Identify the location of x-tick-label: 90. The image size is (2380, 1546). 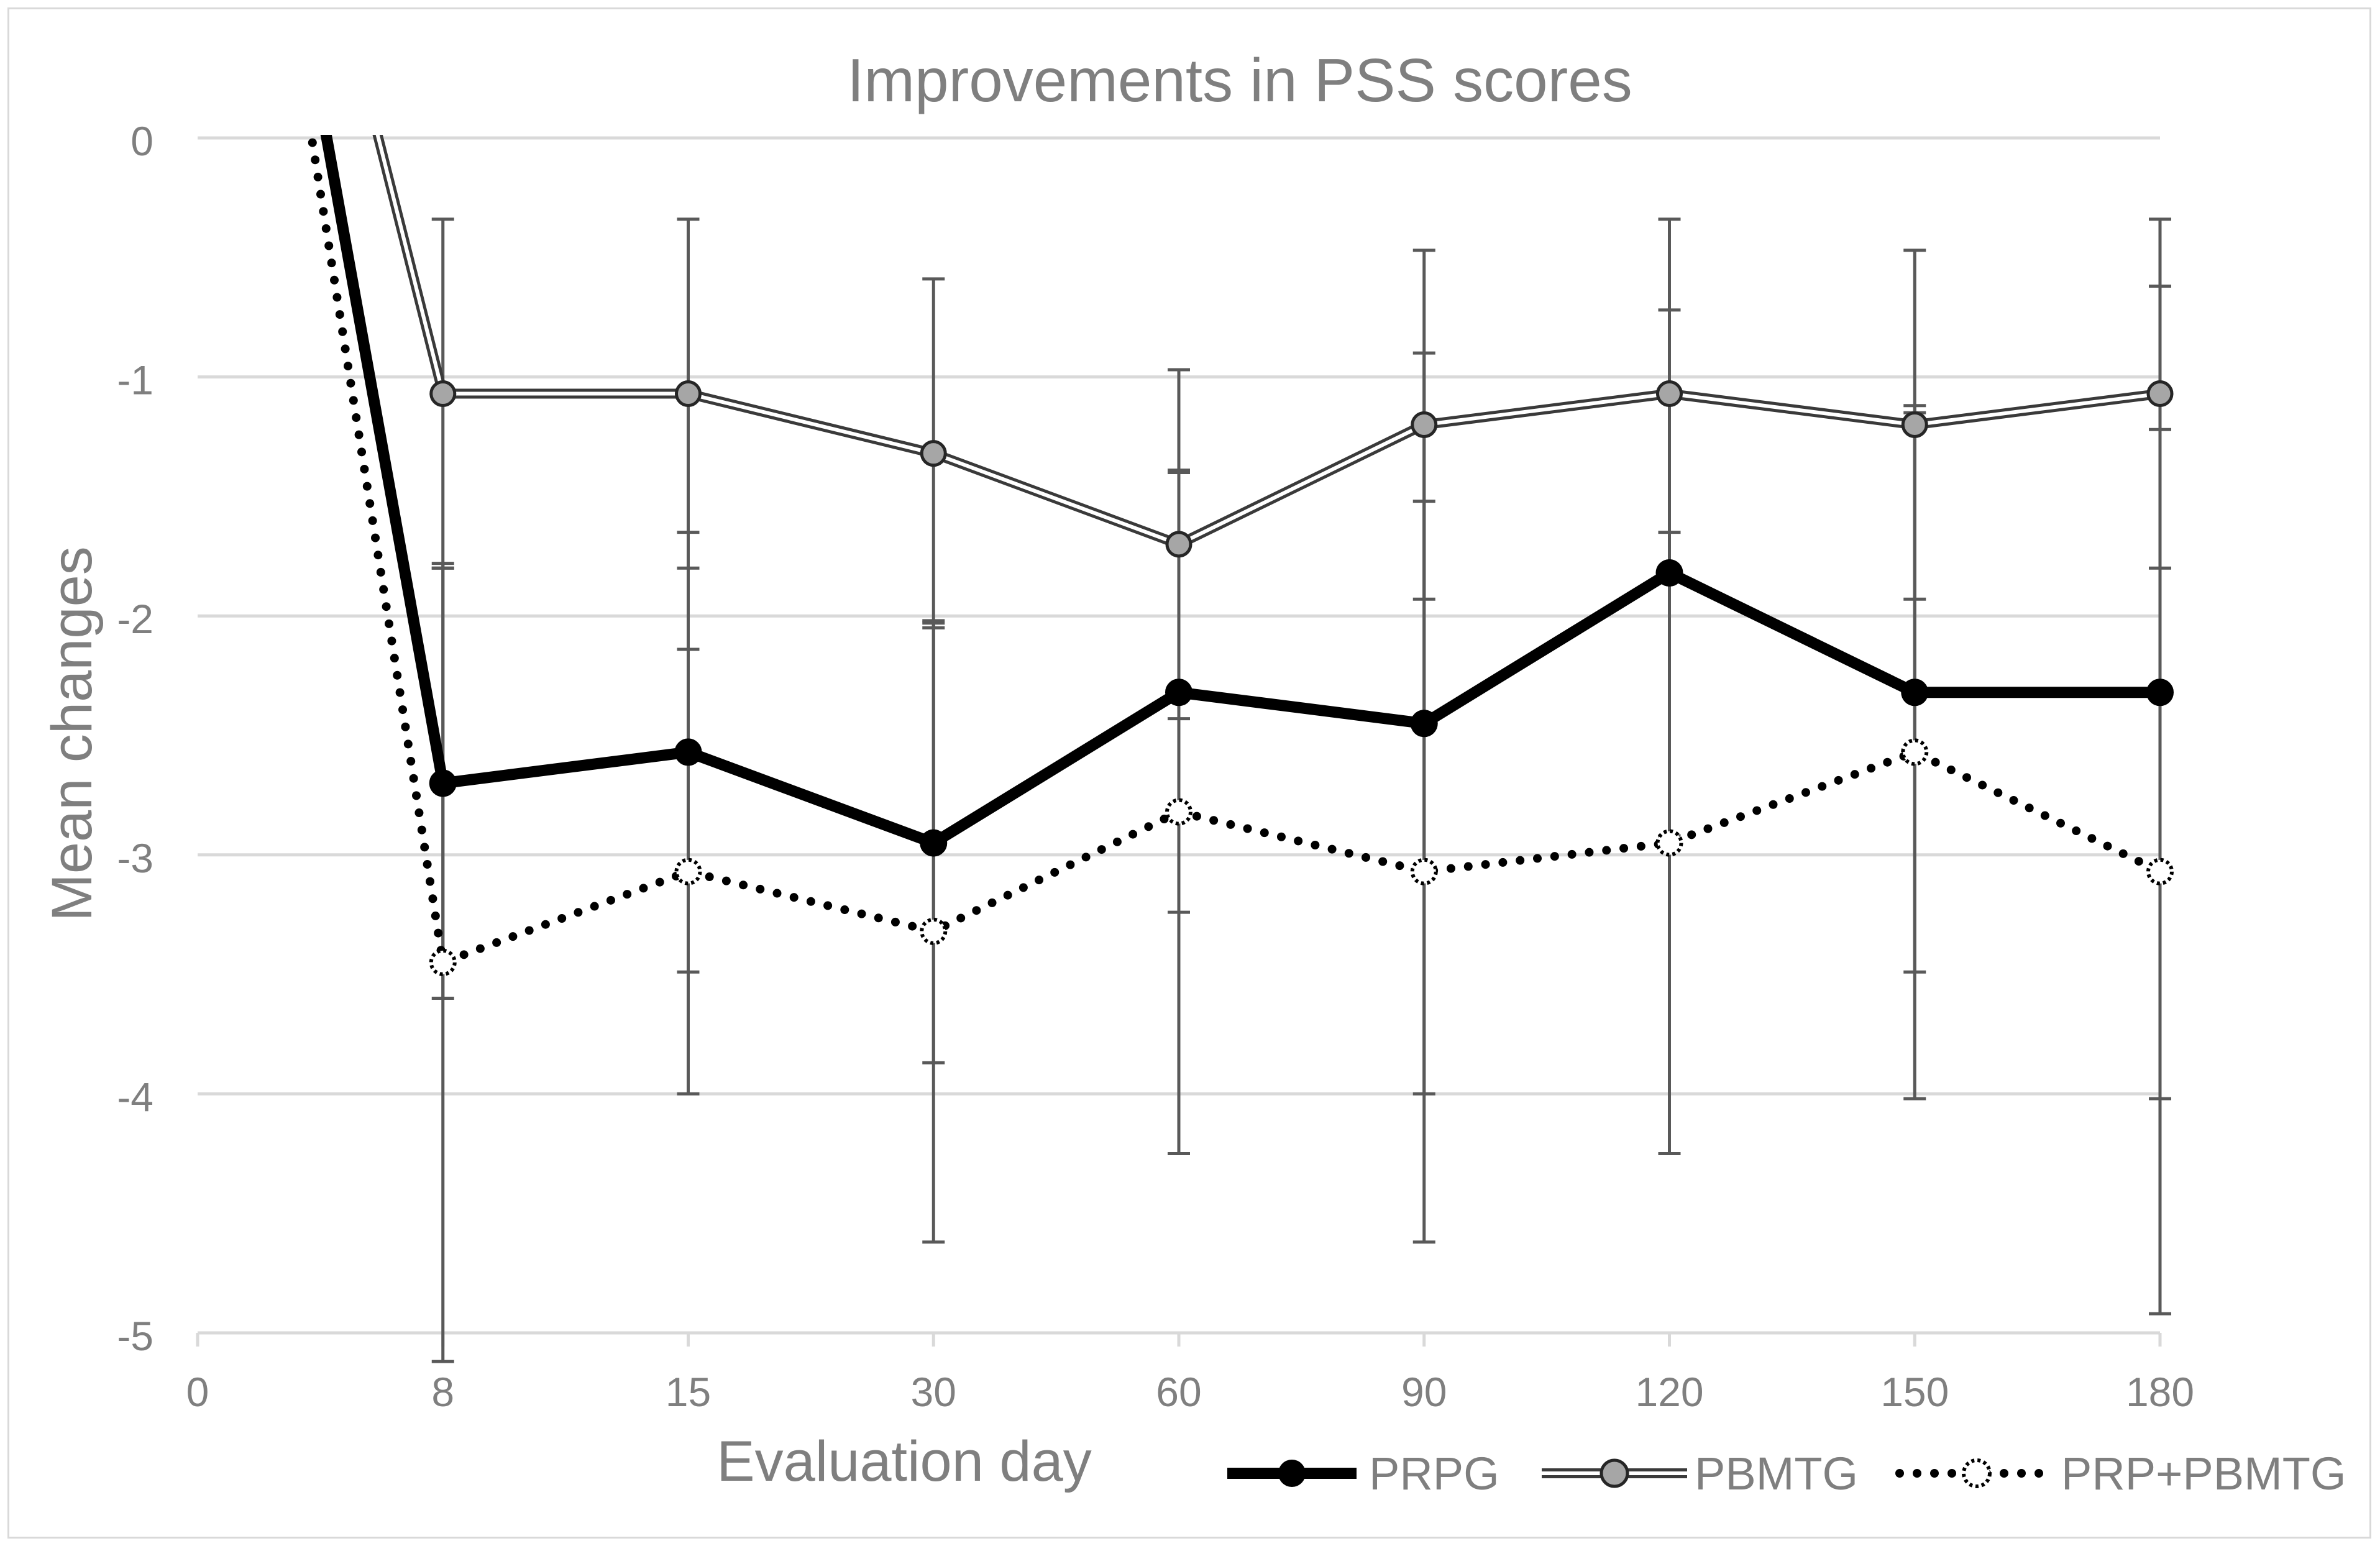
(1424, 1392).